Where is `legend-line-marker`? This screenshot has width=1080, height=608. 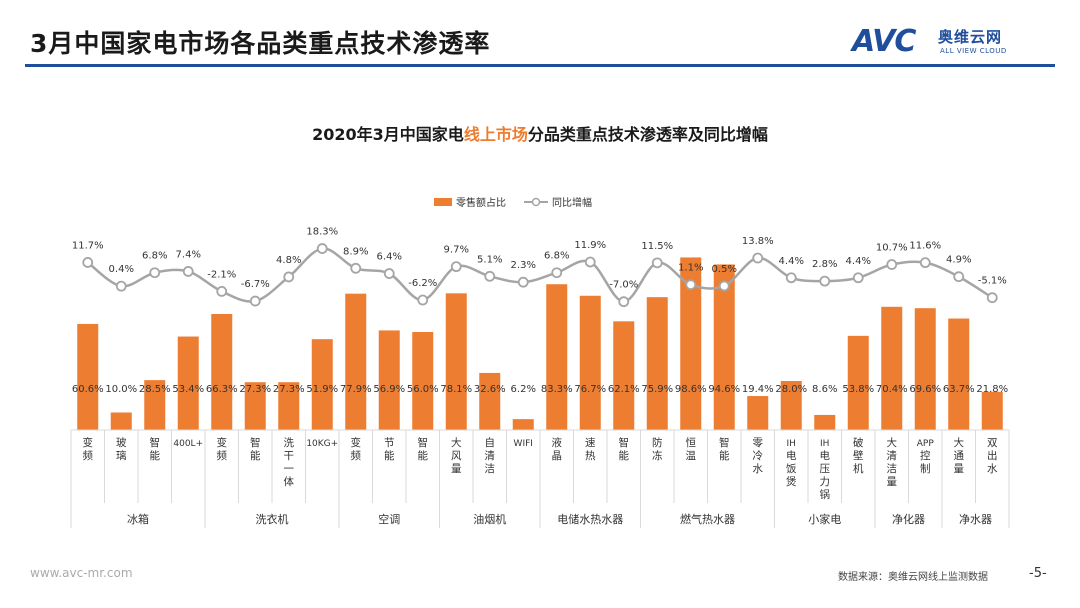
legend-line-marker is located at coordinates (536, 202).